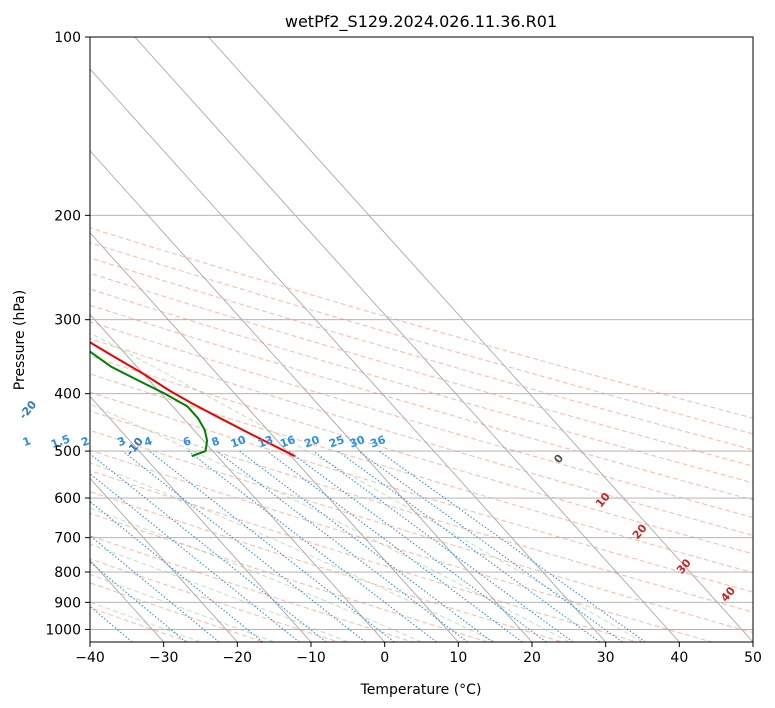  What do you see at coordinates (287, 442) in the screenshot?
I see `mixing-ratio-label: 16` at bounding box center [287, 442].